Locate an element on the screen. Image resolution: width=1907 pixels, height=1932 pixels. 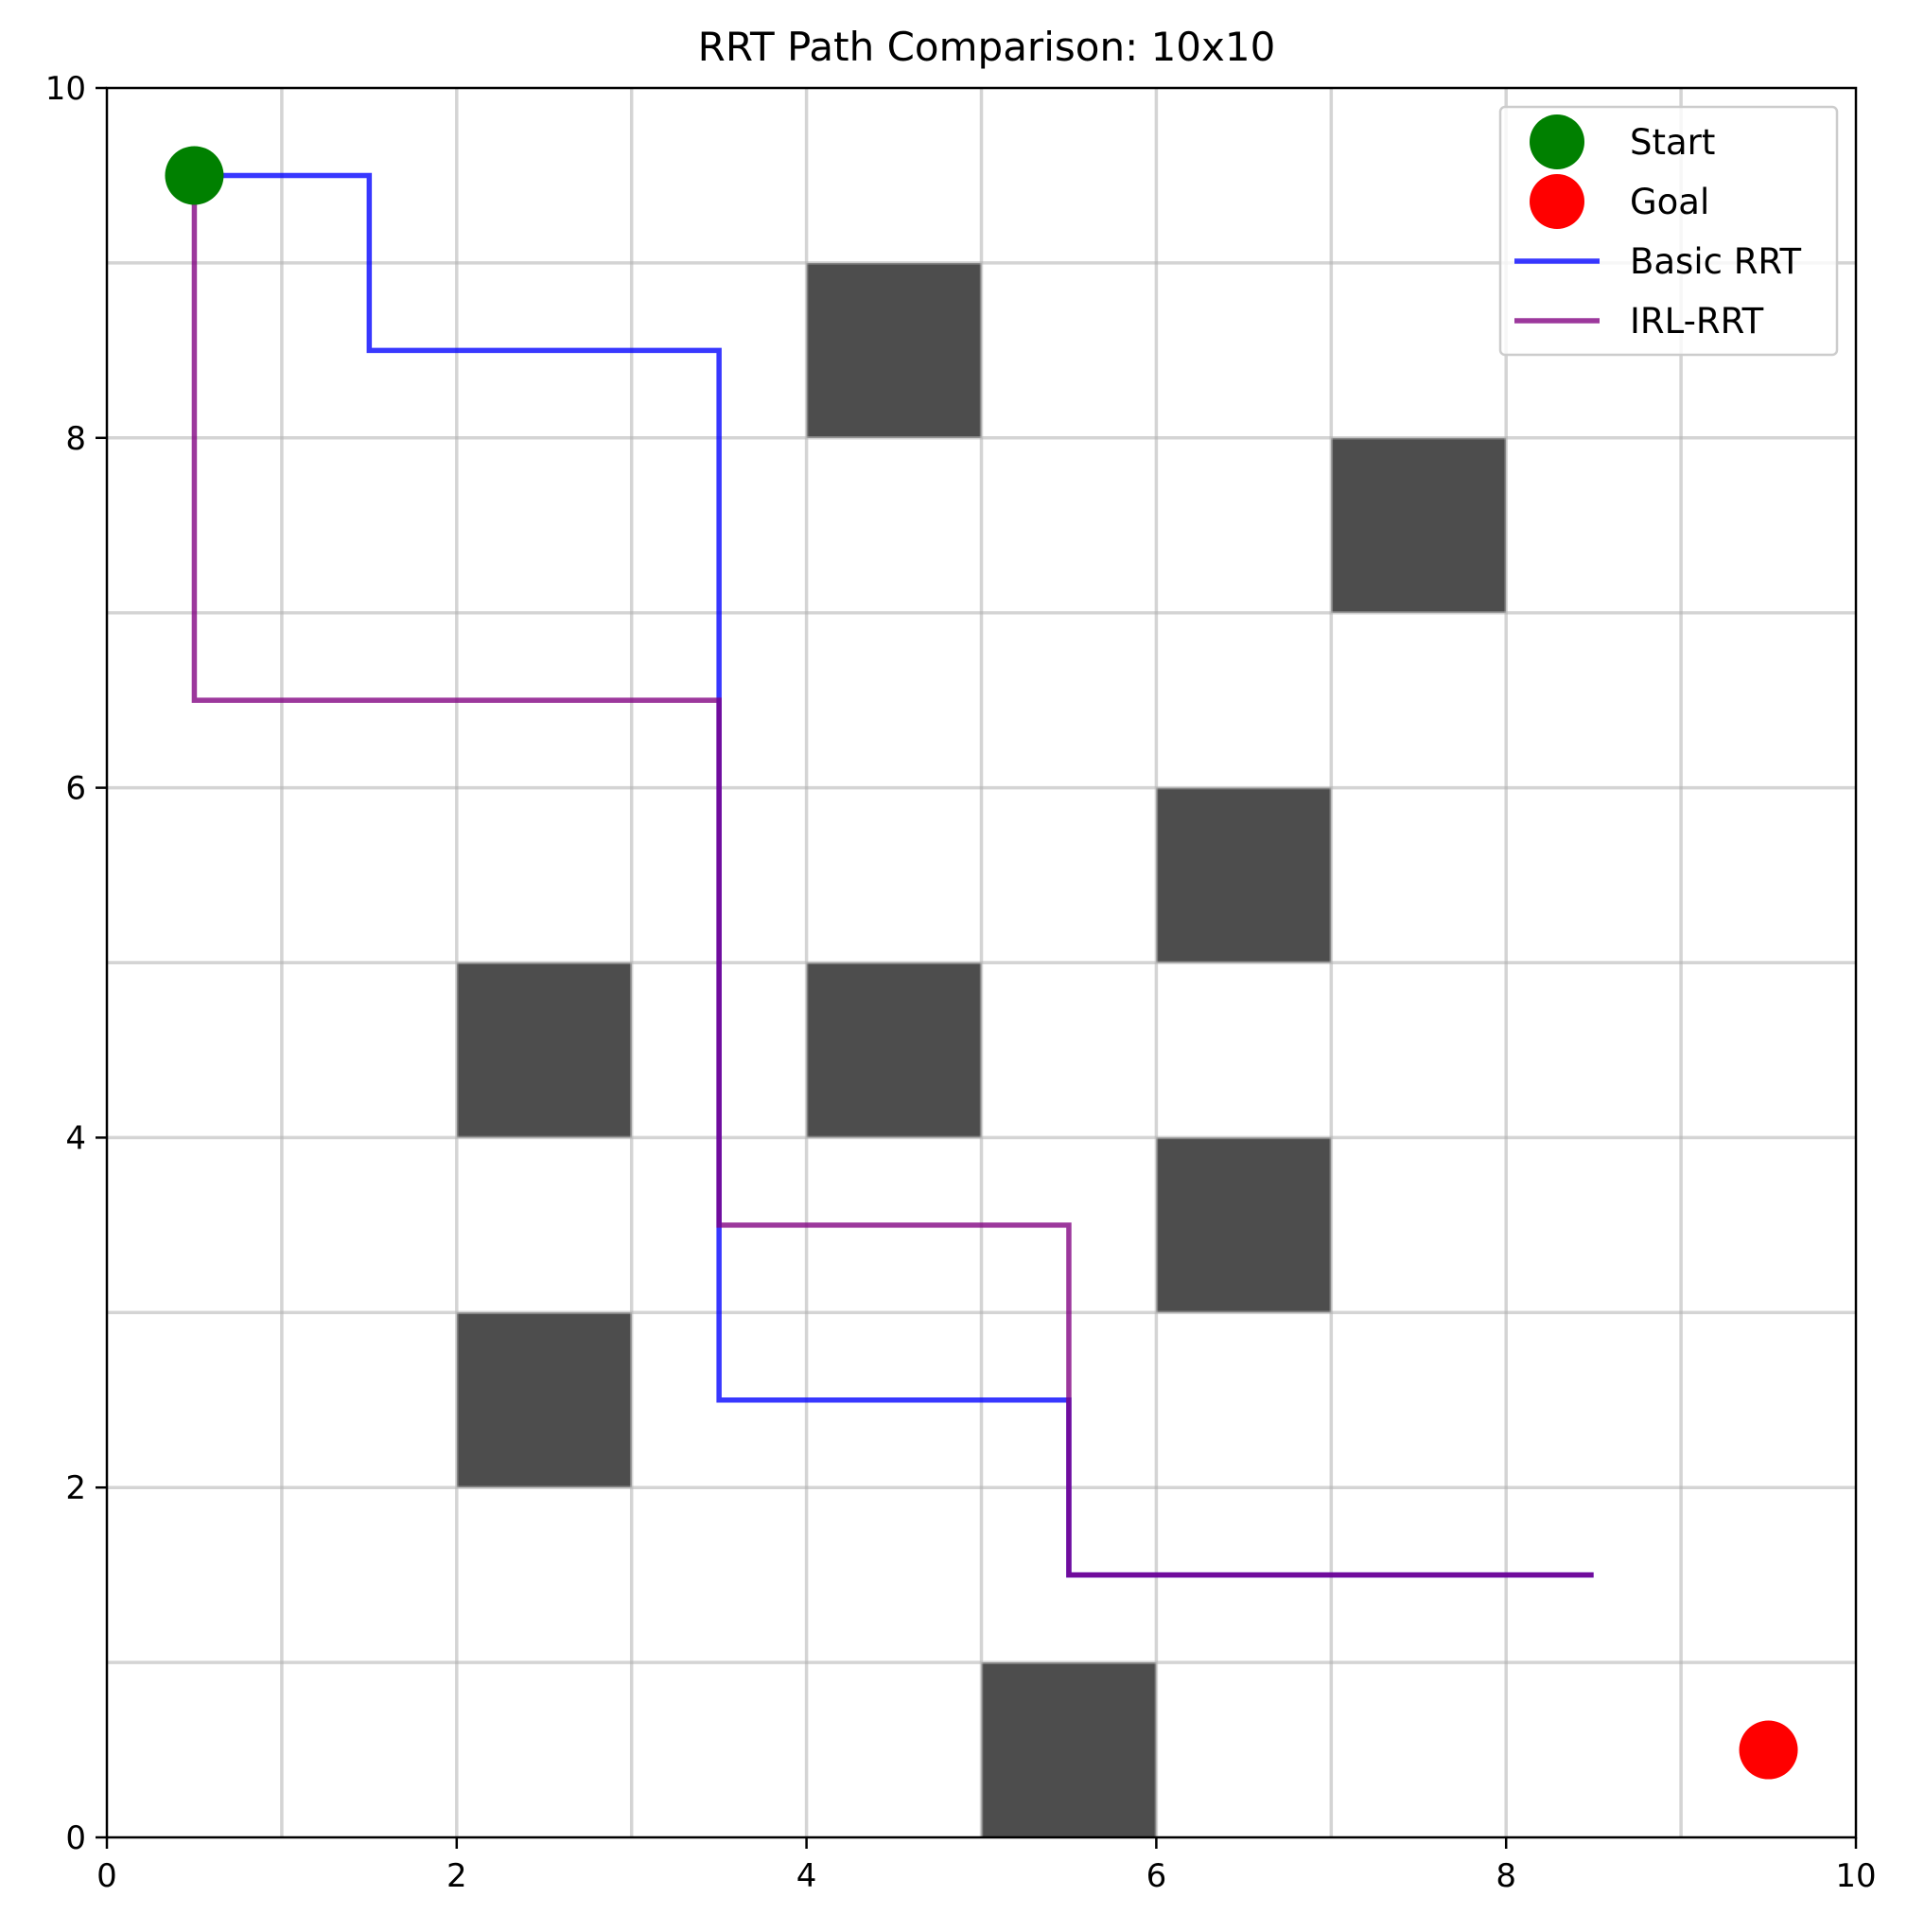
x-tick-label: 2 is located at coordinates (456, 1876).